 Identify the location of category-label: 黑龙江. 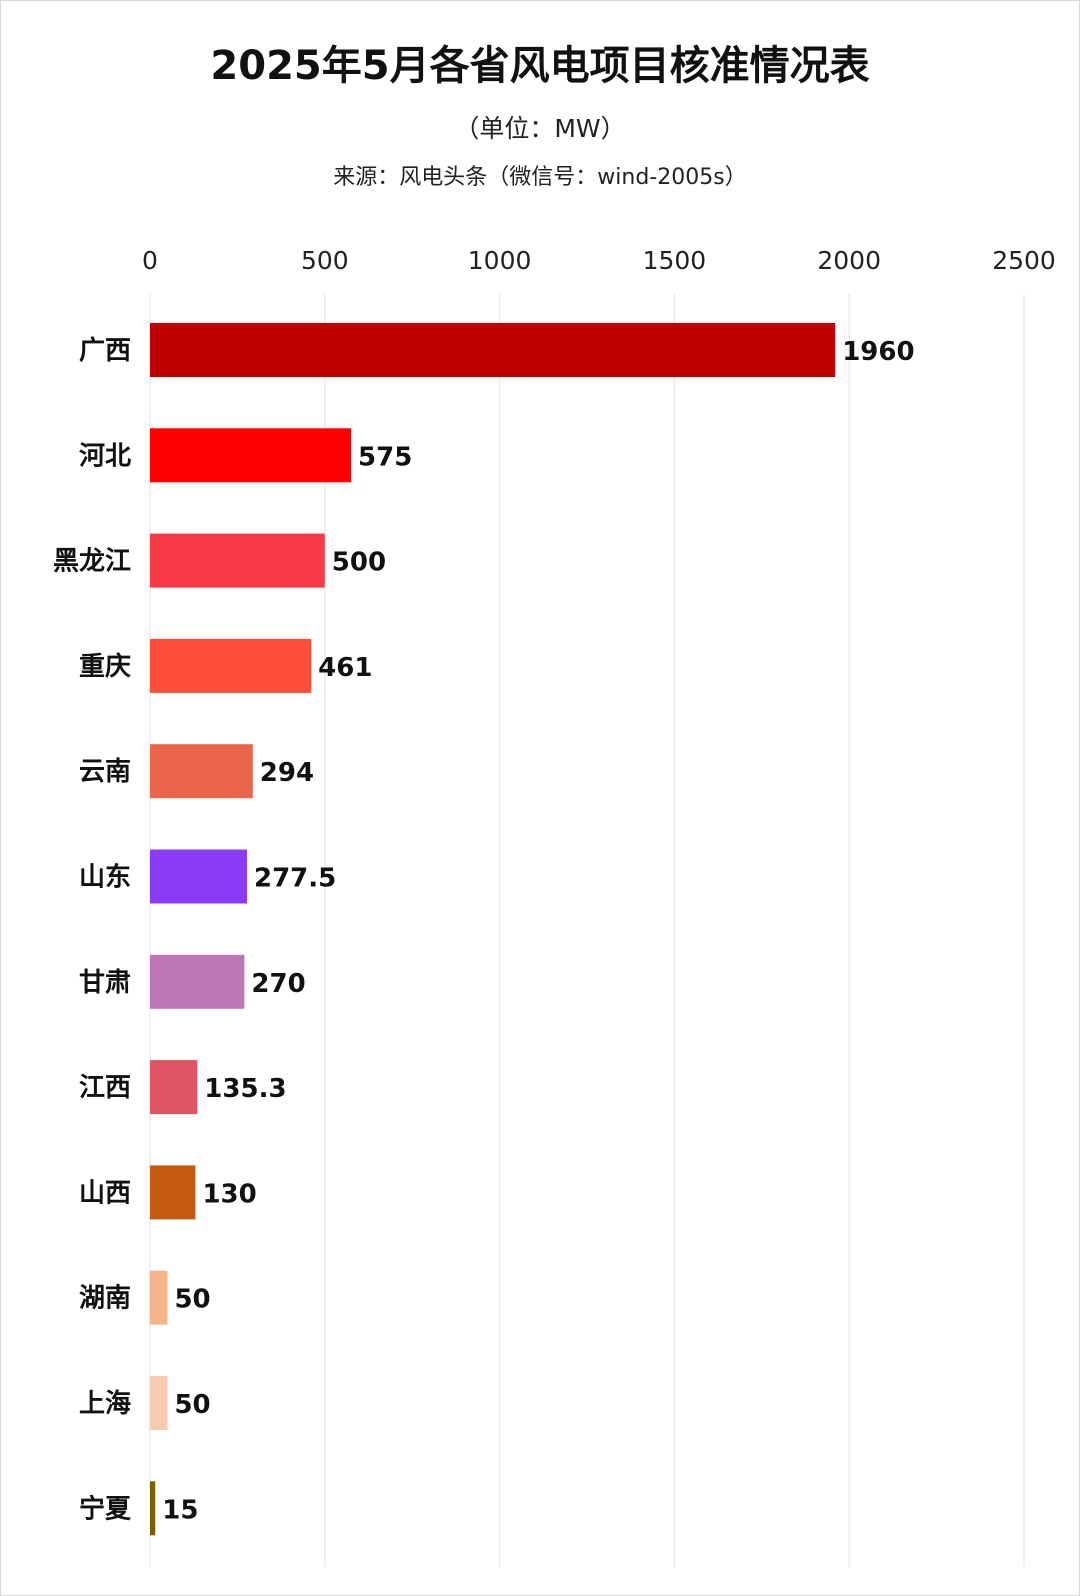
(92, 562).